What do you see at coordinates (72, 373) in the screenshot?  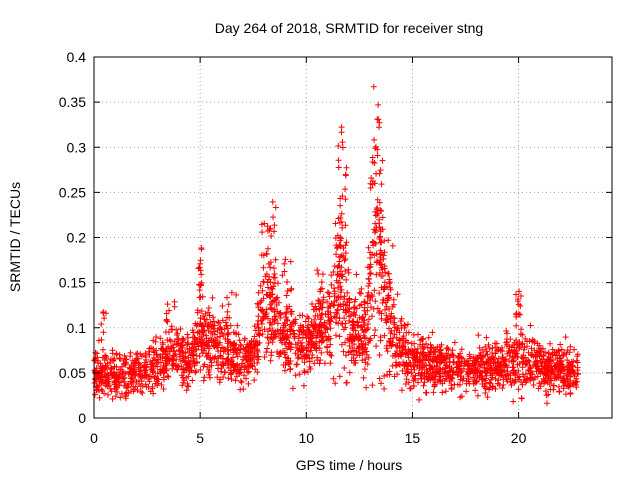 I see `y-tick-label: 0.05` at bounding box center [72, 373].